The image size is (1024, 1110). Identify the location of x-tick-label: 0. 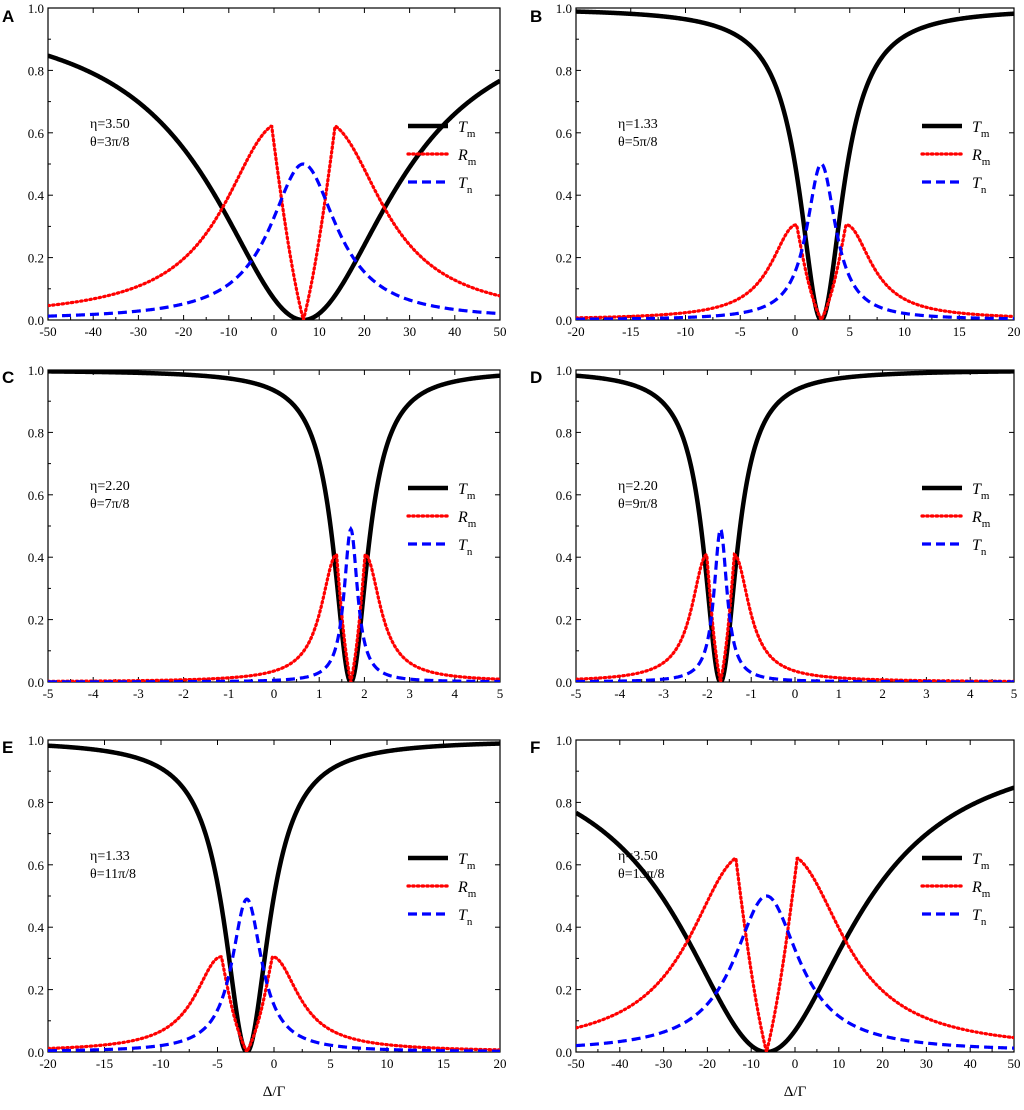
(274, 1063).